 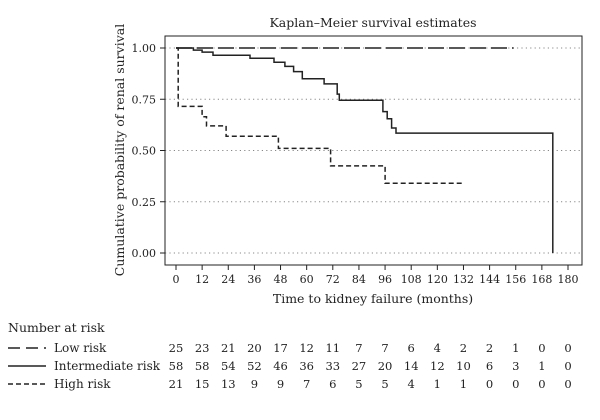 I want to click on risk-value-low-risk-48: 17, so click(x=280, y=348).